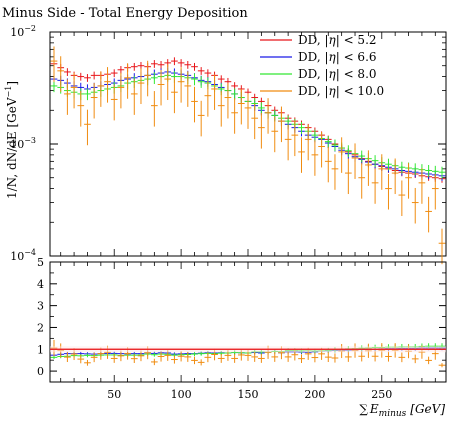  What do you see at coordinates (311, 91) in the screenshot?
I see `legend-label-prefix: DD,` at bounding box center [311, 91].